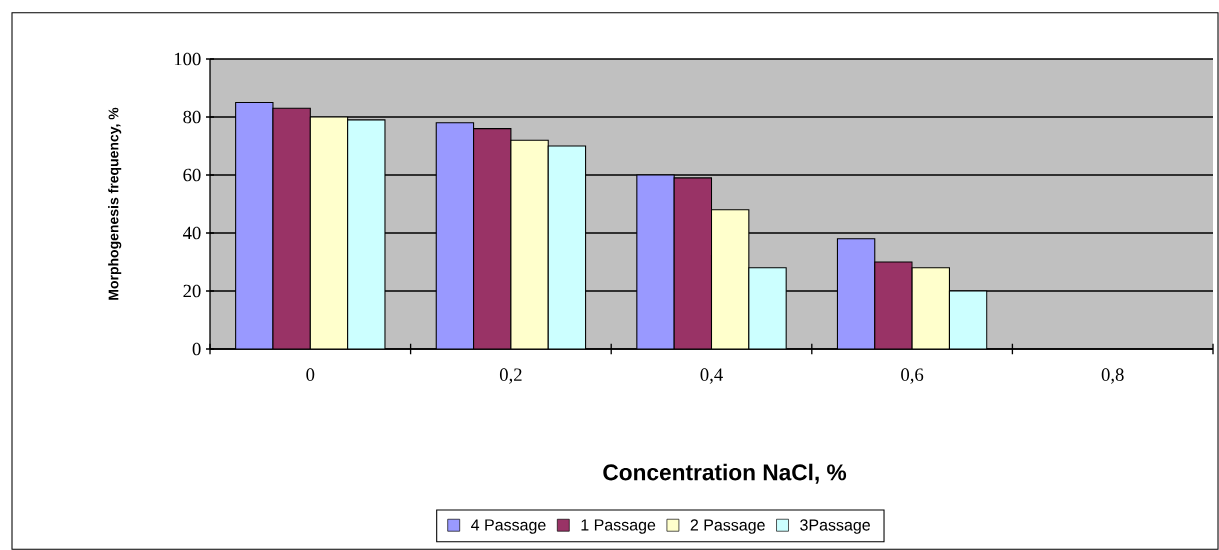  Describe the element at coordinates (192, 291) in the screenshot. I see `y-tick-label: 20` at that location.